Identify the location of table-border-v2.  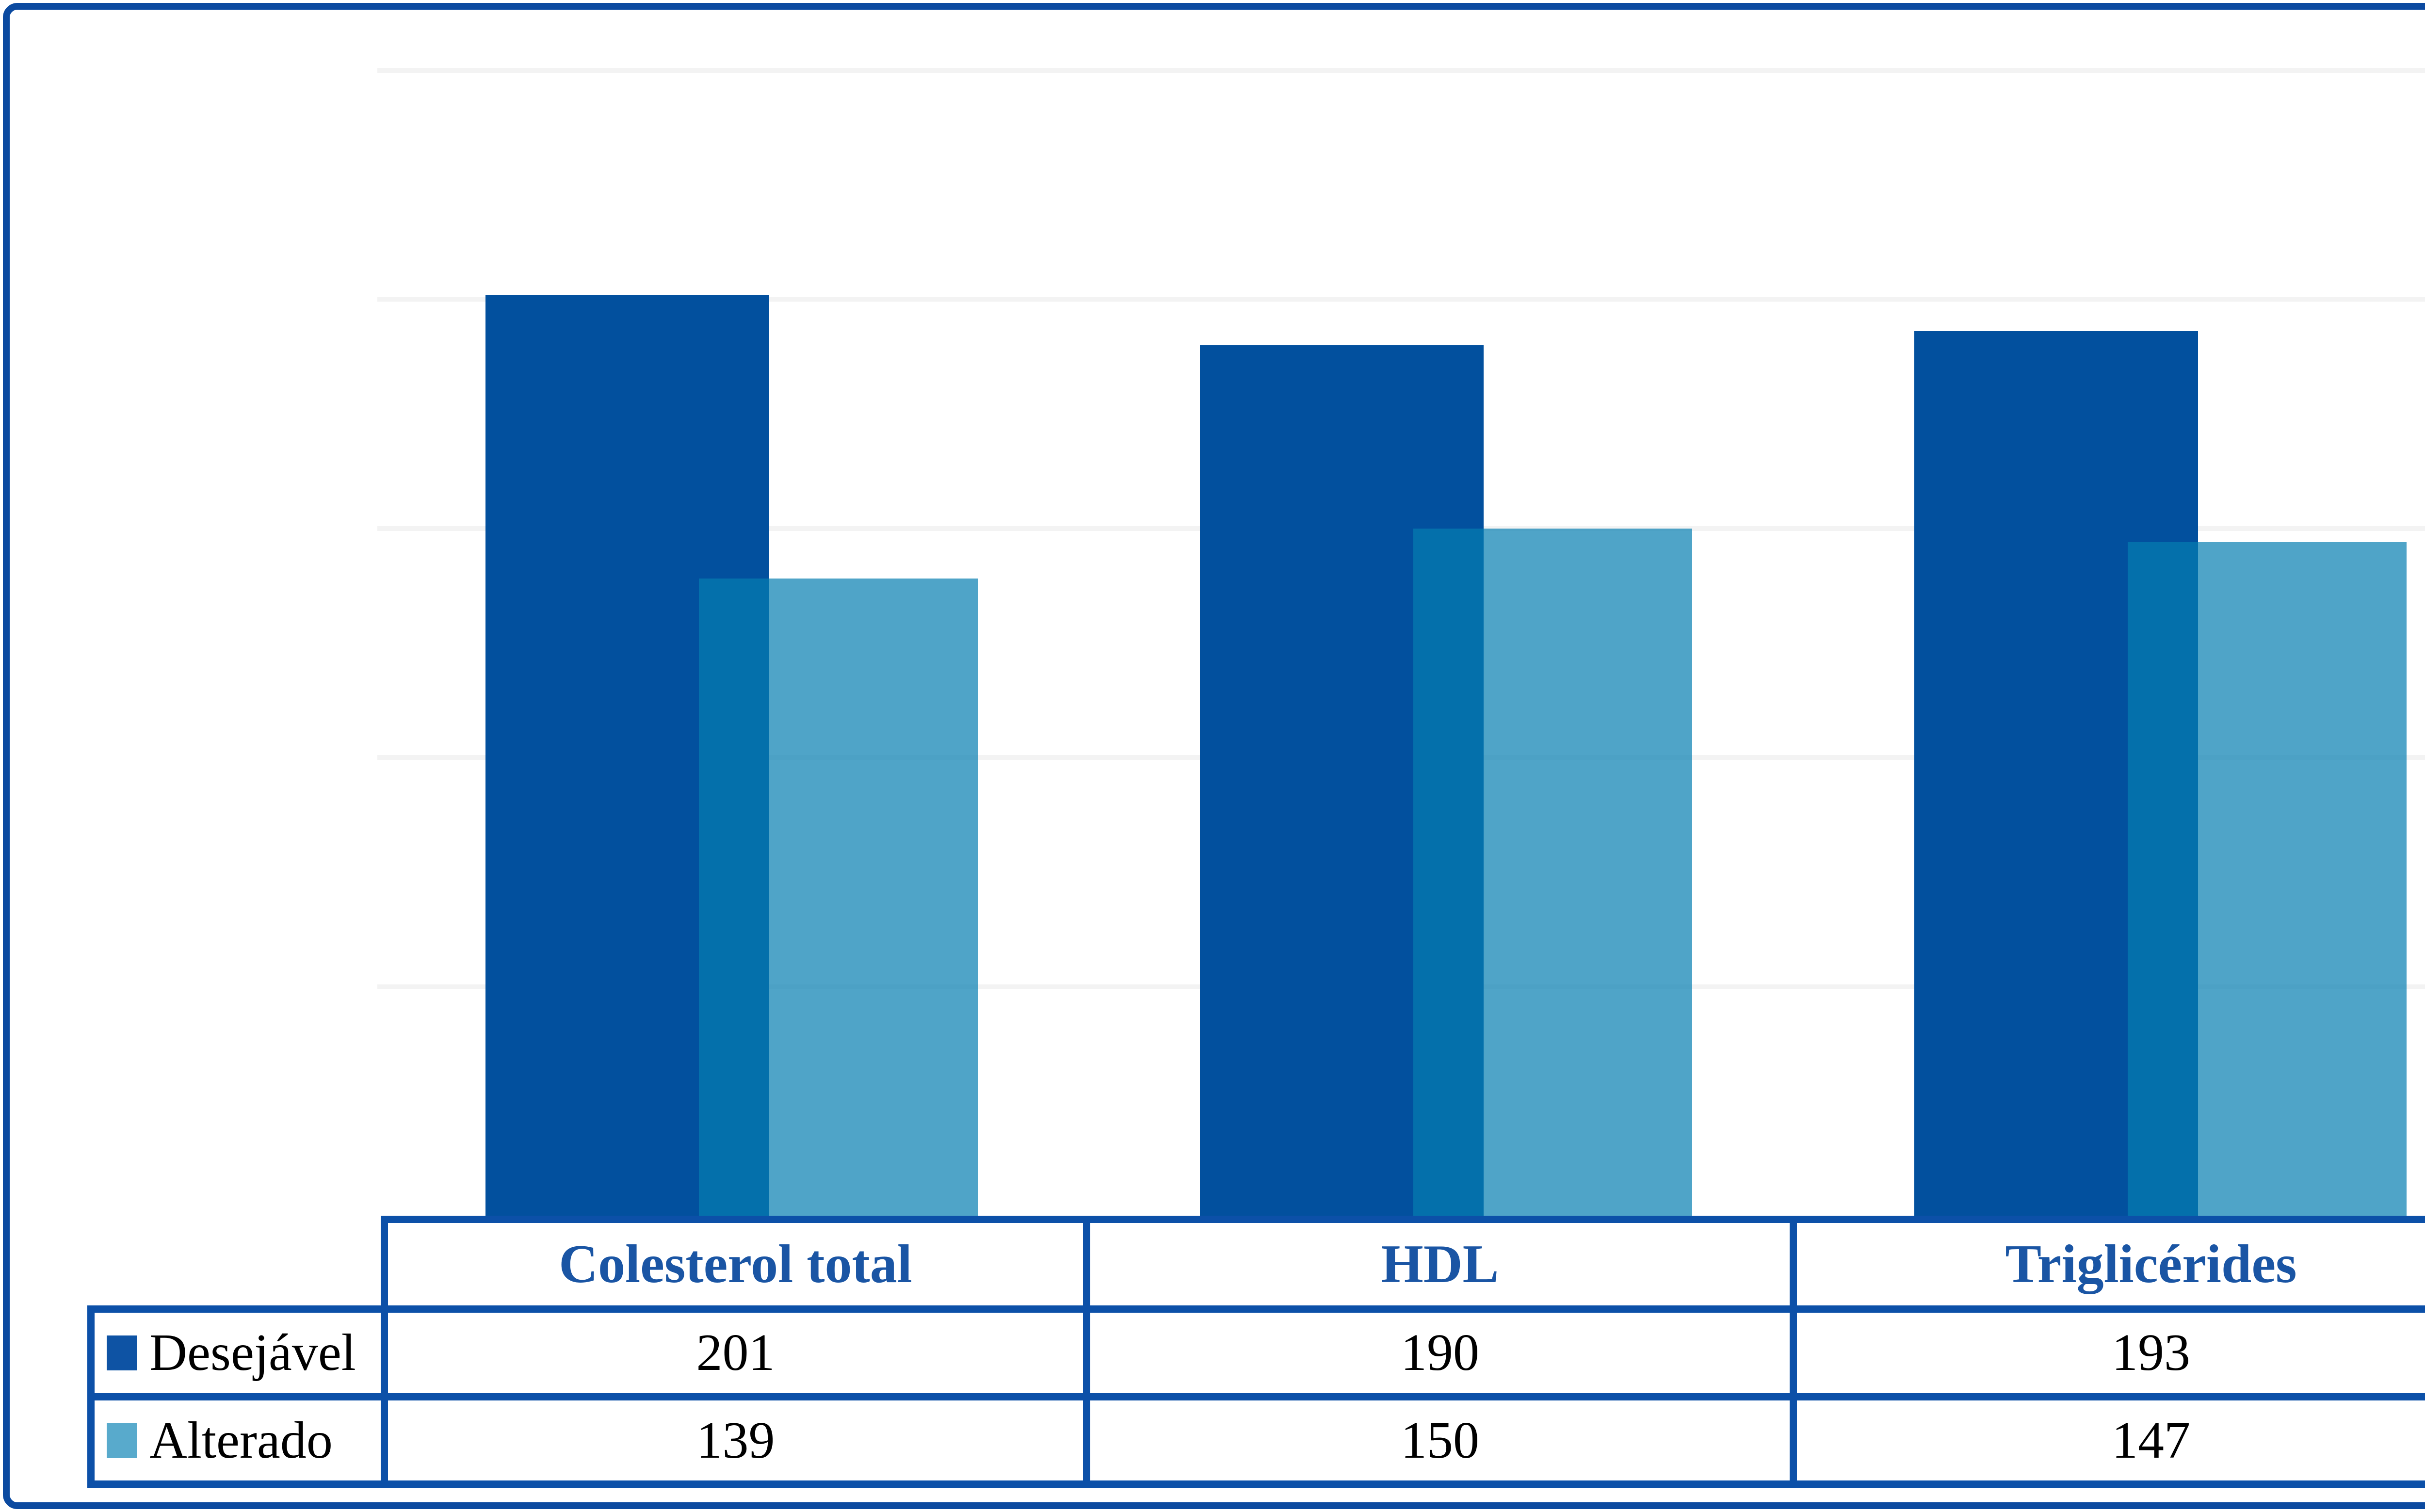
(1086, 1352).